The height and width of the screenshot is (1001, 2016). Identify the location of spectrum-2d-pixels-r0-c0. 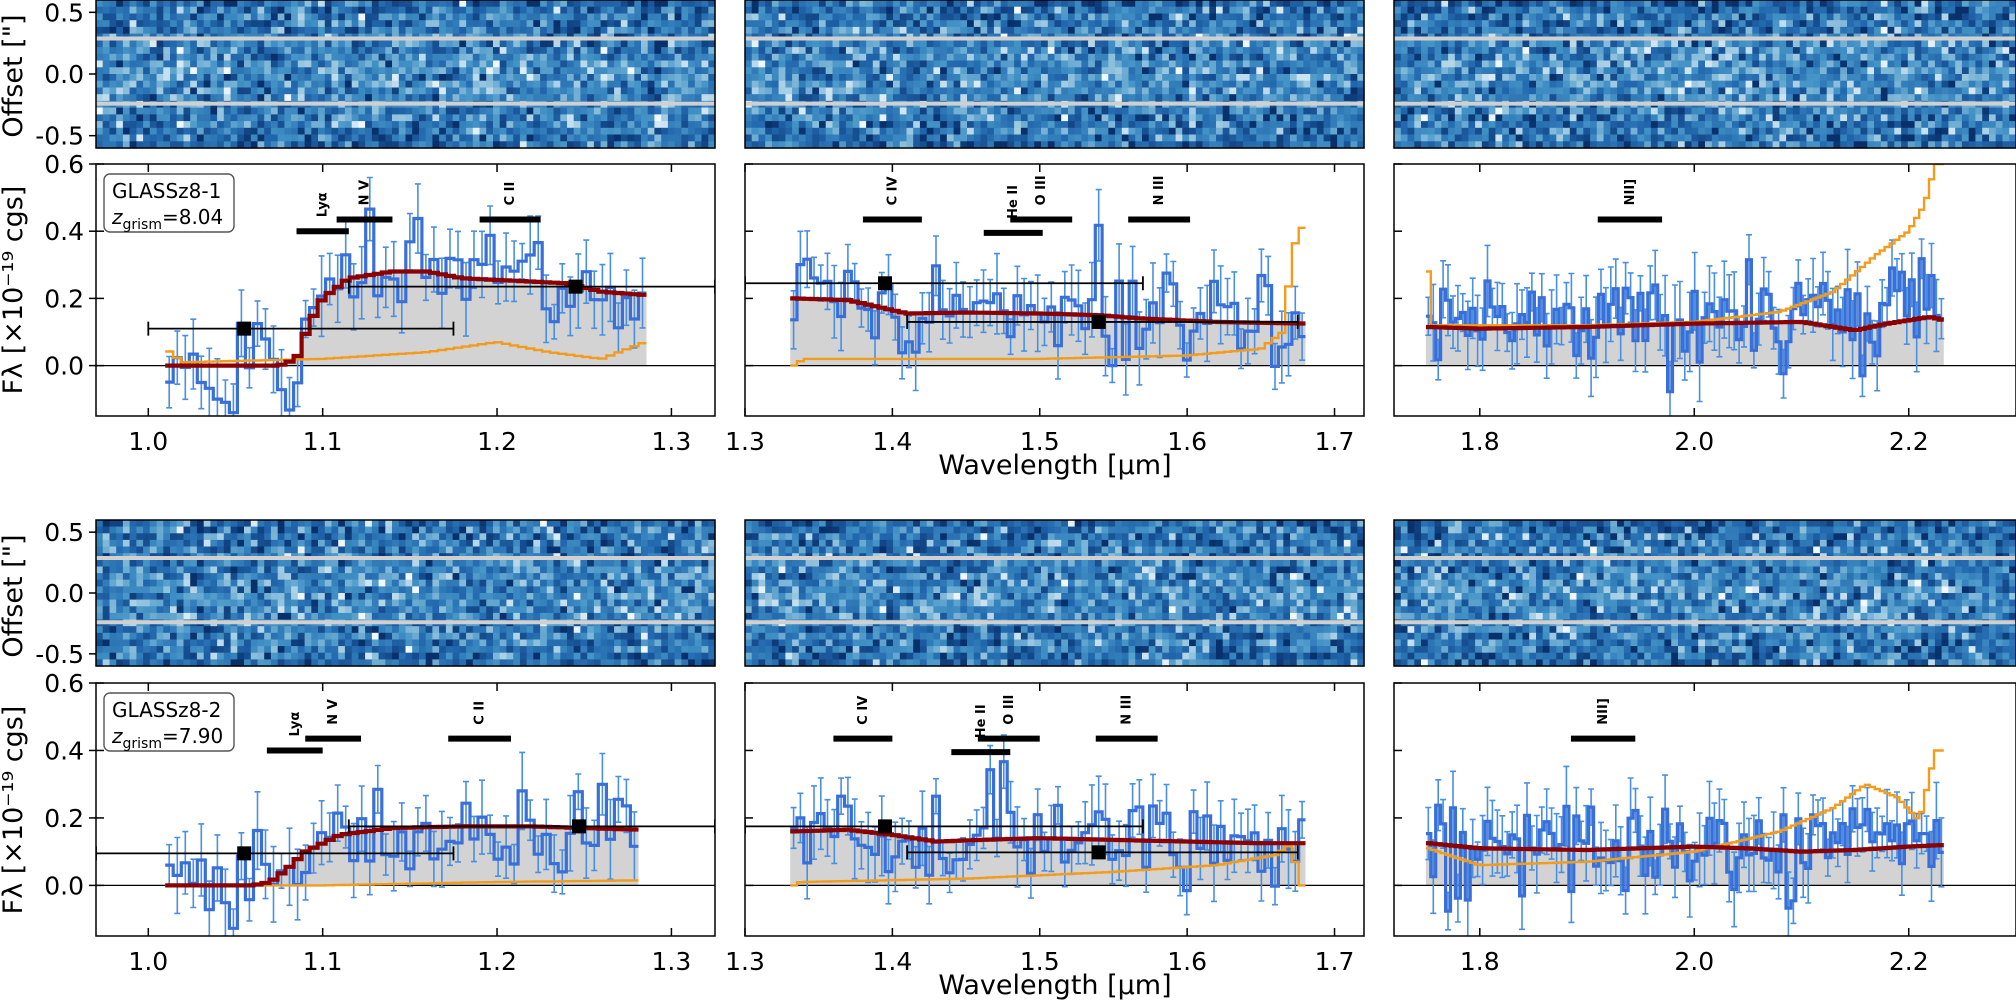
(406, 74).